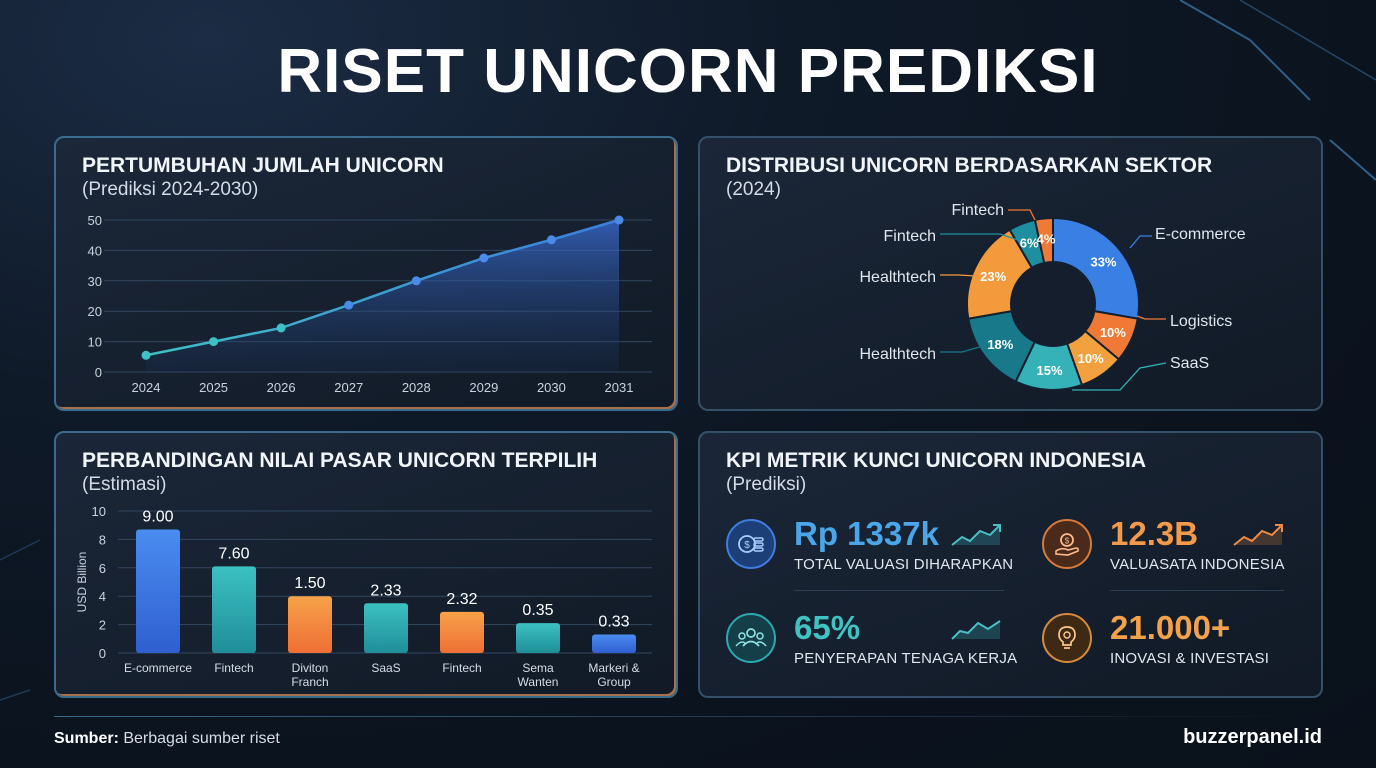  Describe the element at coordinates (993, 276) in the screenshot. I see `slice-value-label: 23%` at that location.